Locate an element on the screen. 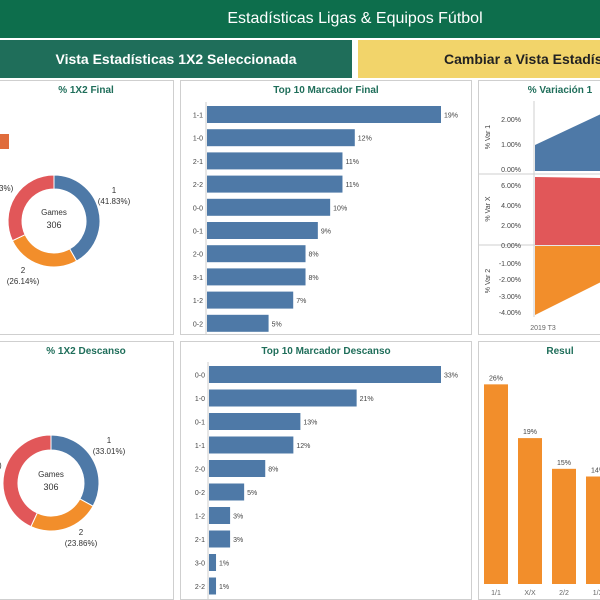 Image resolution: width=600 pixels, height=600 pixels. panel-title: Top 10 Marcador Final is located at coordinates (326, 90).